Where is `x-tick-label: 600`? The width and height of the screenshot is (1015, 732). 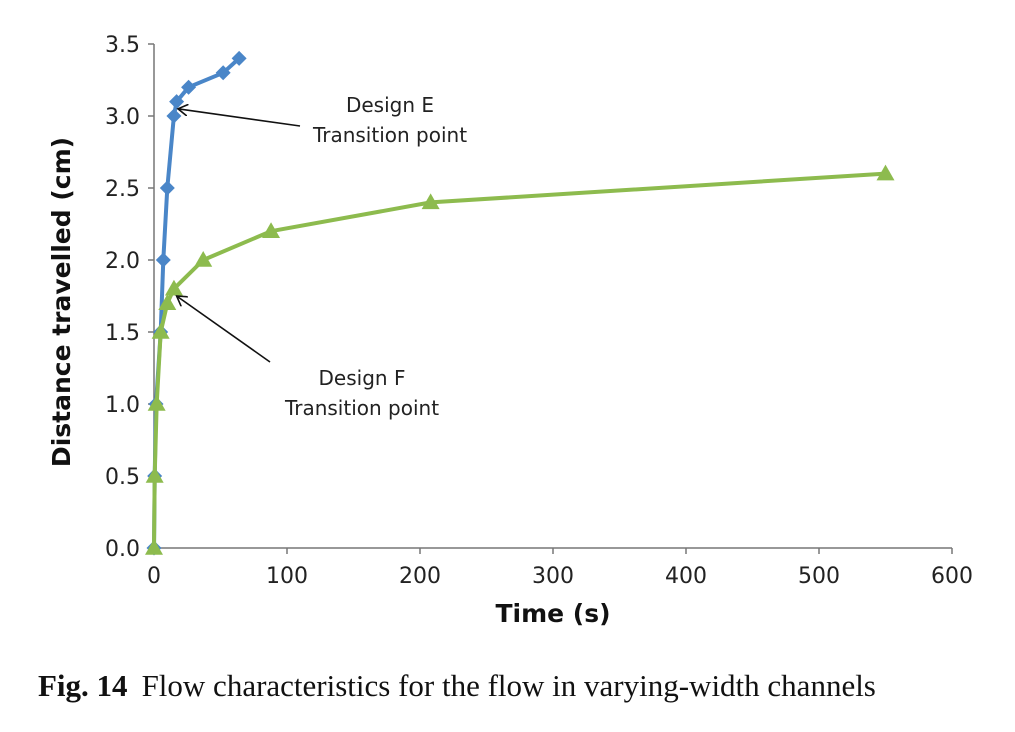 x-tick-label: 600 is located at coordinates (952, 576).